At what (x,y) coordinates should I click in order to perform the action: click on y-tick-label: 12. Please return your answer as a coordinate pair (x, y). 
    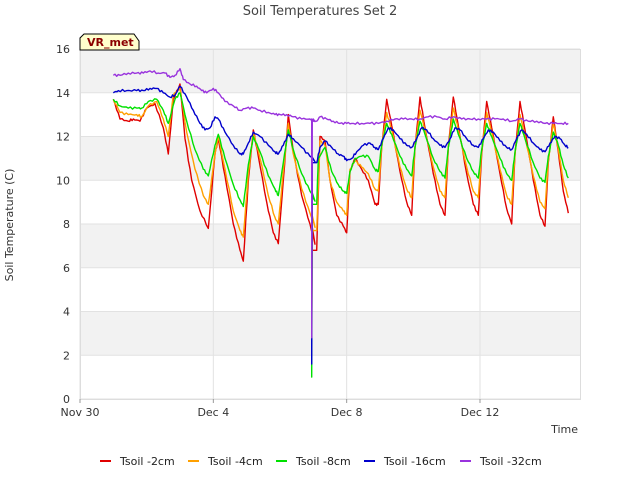
    Looking at the image, I should click on (63, 137).